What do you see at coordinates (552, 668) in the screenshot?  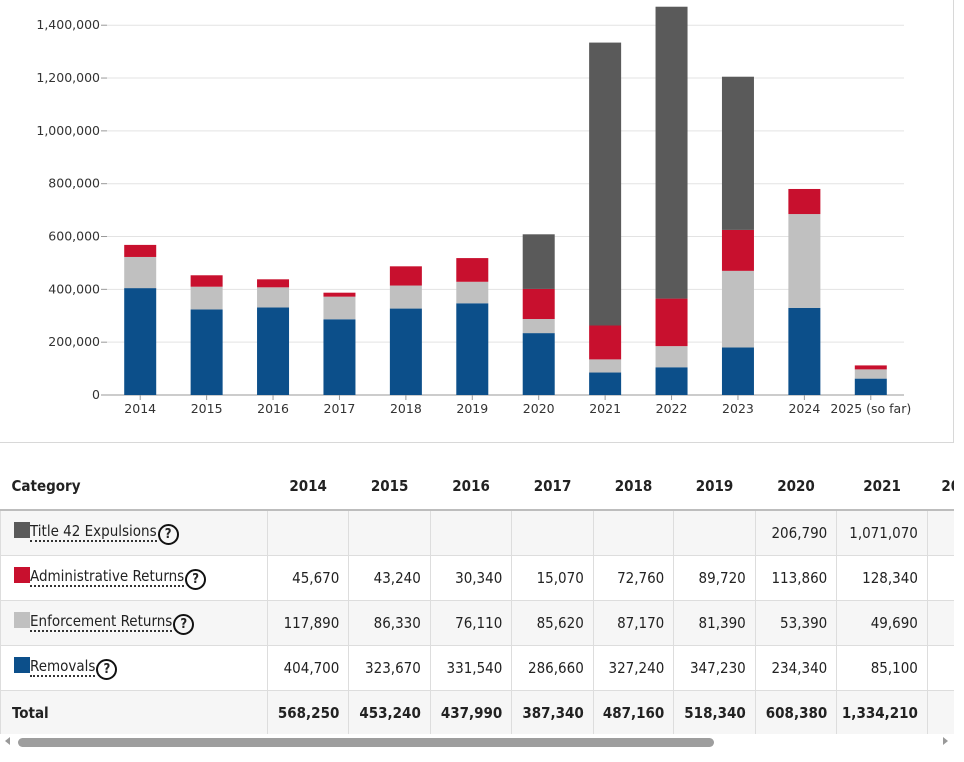 I see `value-cell: 286,660` at bounding box center [552, 668].